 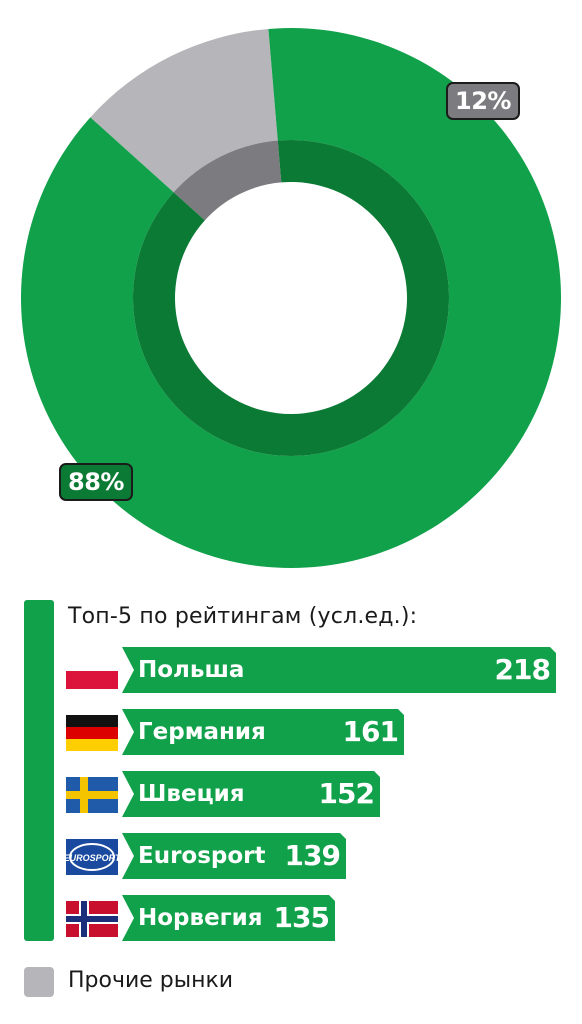 I want to click on percent-label-other: 12%, so click(x=483, y=101).